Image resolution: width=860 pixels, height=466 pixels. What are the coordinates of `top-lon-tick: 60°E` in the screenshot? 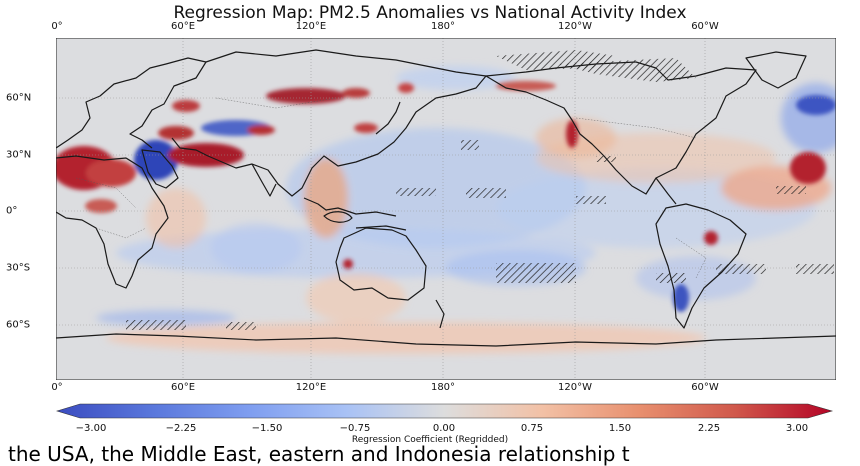 It's located at (183, 26).